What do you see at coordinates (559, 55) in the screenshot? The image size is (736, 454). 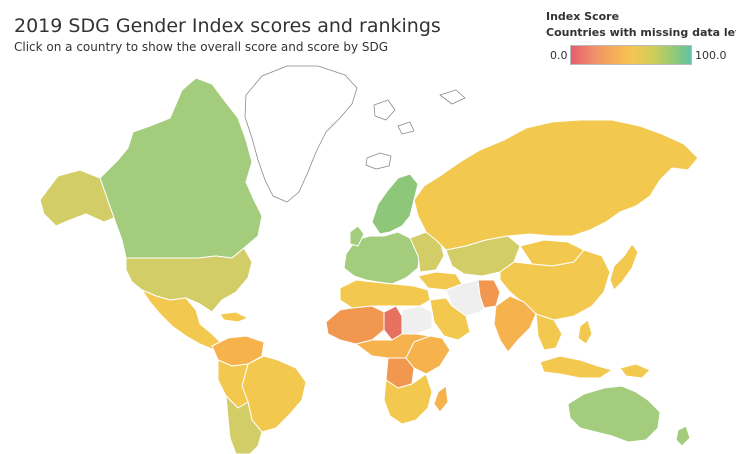 I see `legend-min-label: 0.0` at bounding box center [559, 55].